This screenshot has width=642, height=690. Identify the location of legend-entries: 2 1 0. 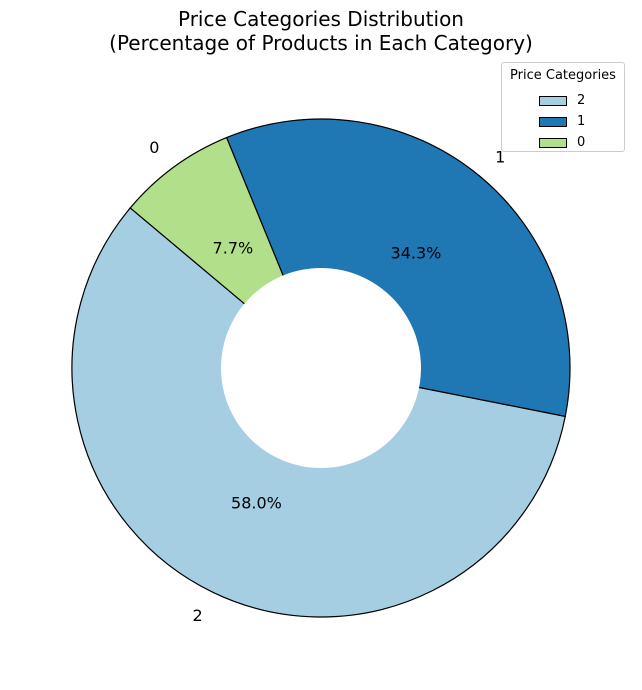
(562, 121).